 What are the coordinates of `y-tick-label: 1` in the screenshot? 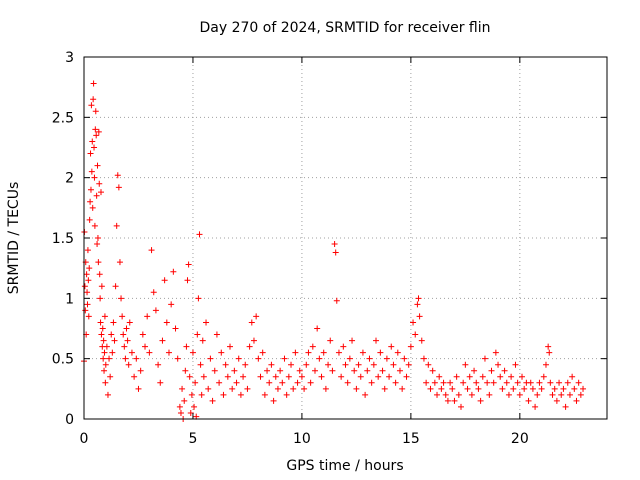 It's located at (69, 299).